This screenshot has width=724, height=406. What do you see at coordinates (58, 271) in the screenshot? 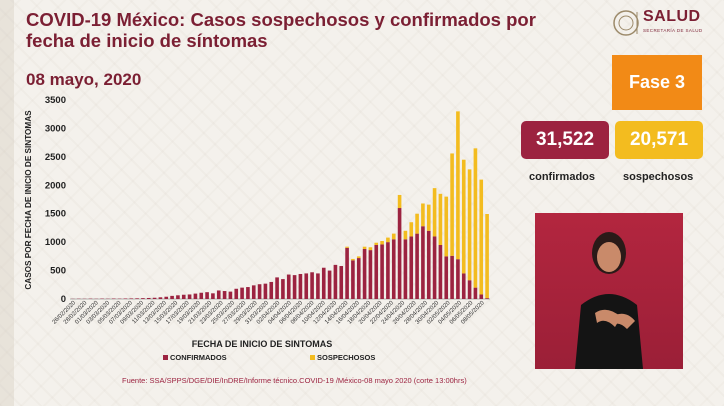
I see `y-tick-label: 500` at bounding box center [58, 271].